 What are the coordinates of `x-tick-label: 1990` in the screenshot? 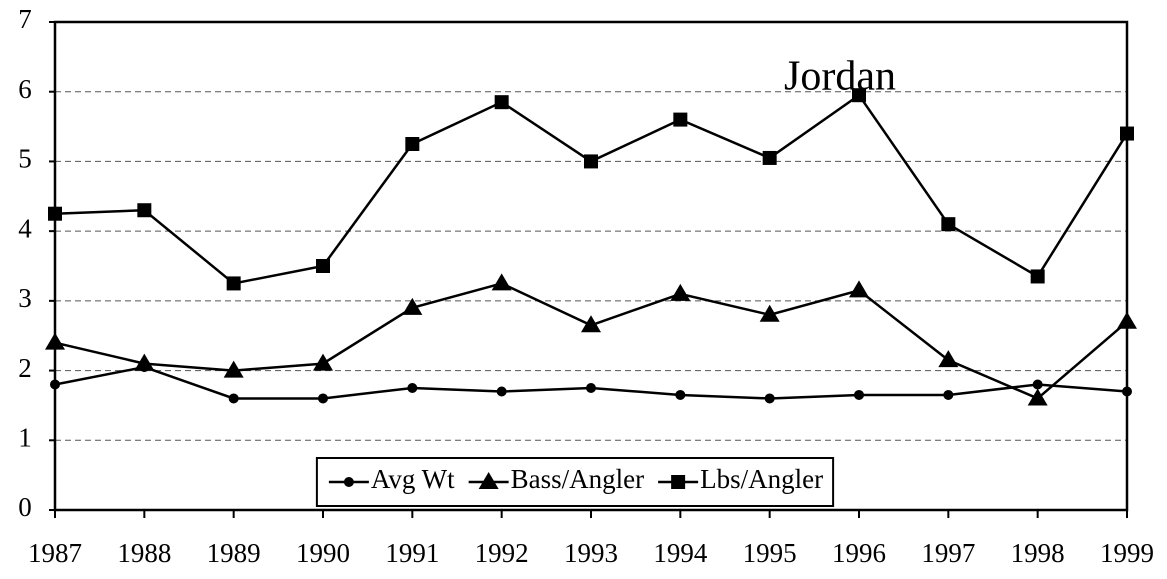 It's located at (323, 553).